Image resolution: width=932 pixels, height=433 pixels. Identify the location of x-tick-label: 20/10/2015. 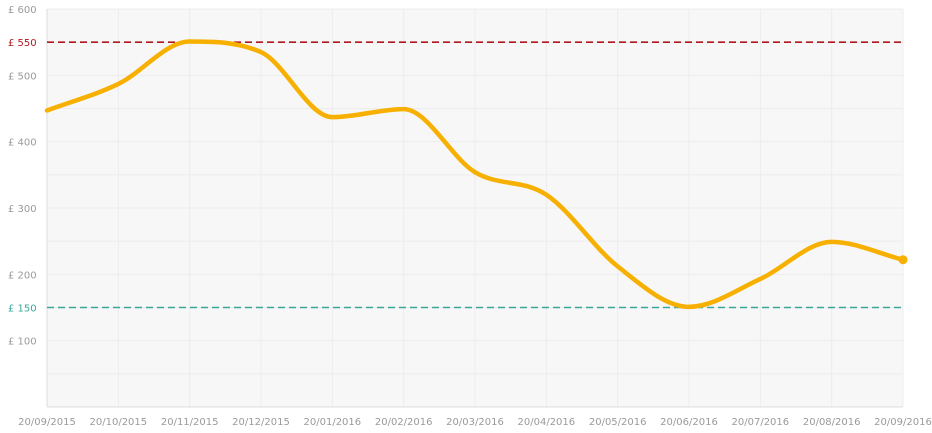
(119, 422).